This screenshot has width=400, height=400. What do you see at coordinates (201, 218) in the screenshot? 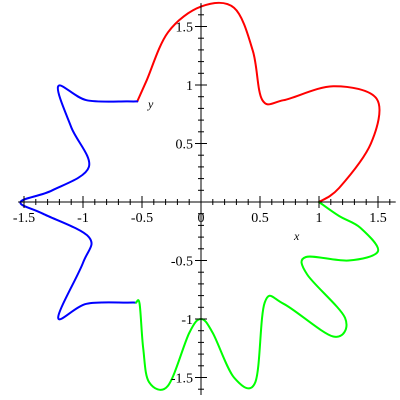
I see `x-tick-label: 0` at bounding box center [201, 218].